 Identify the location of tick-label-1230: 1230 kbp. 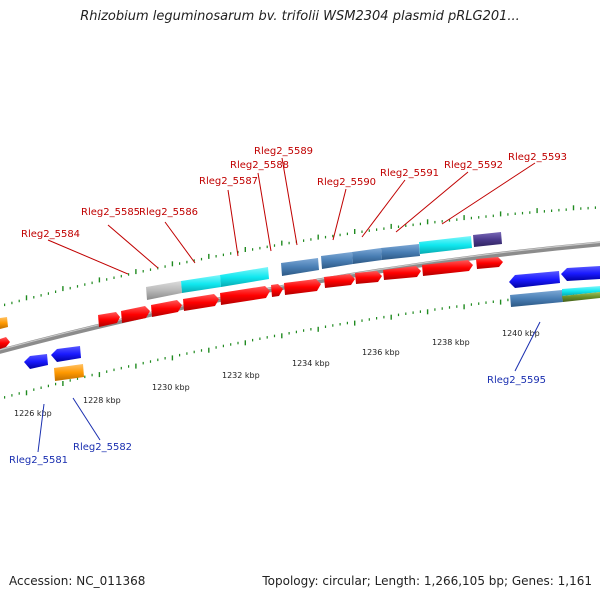
(171, 387).